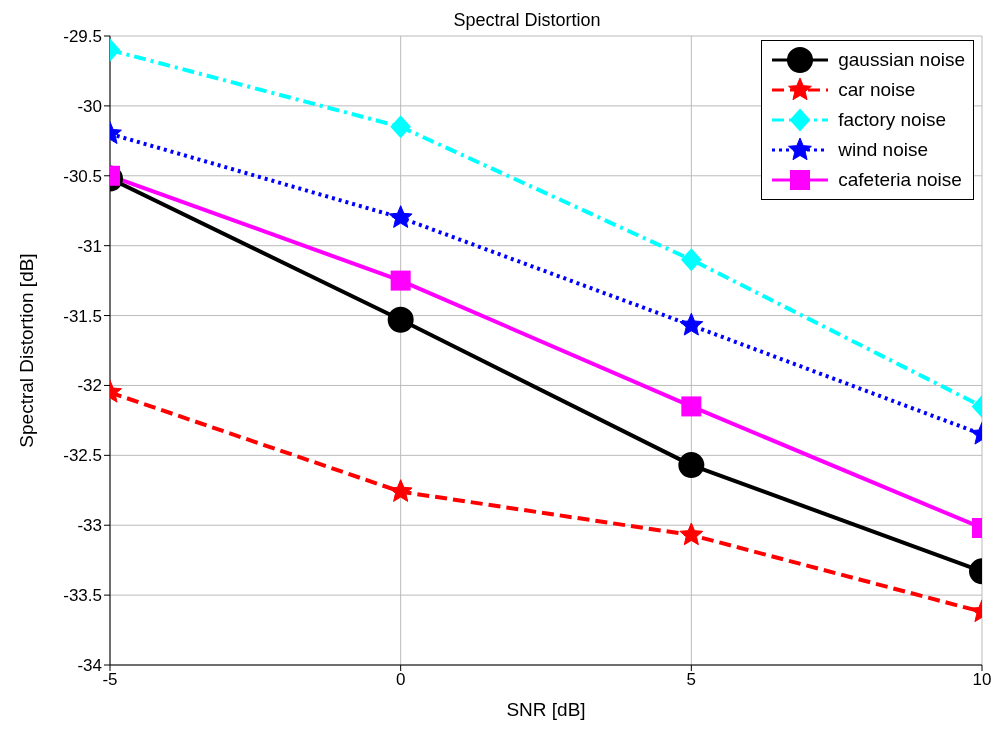 This screenshot has width=1004, height=738. I want to click on y-tick-label: -34, so click(89, 666).